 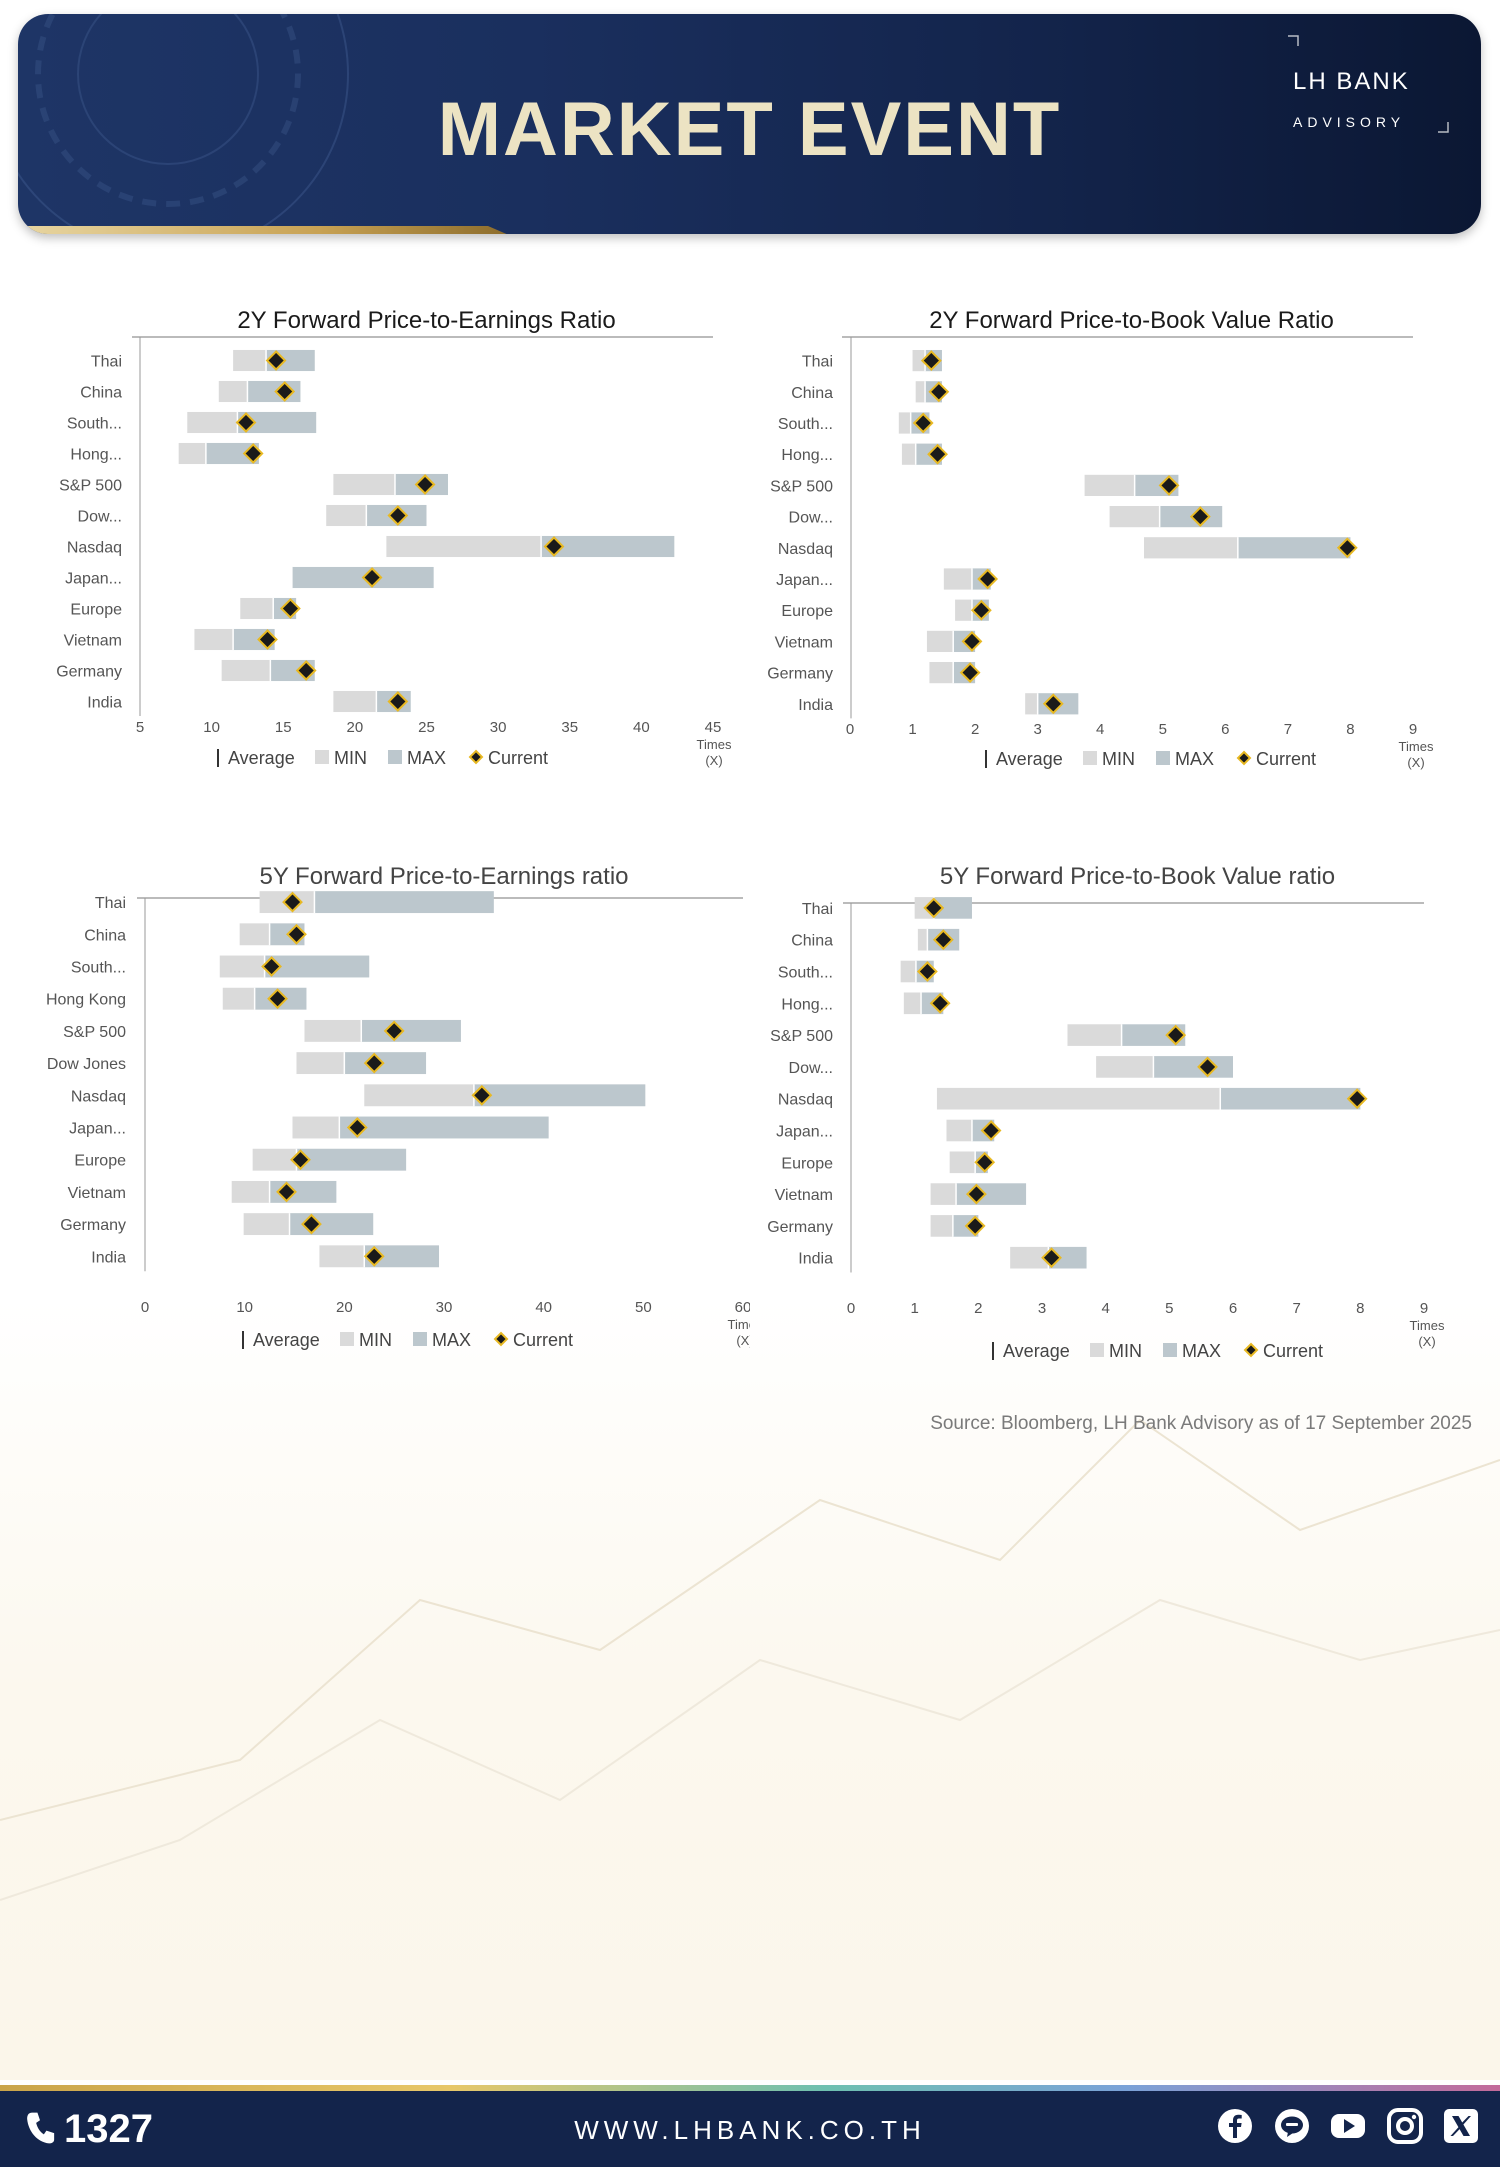 What do you see at coordinates (641, 727) in the screenshot?
I see `x-tick-label: 40` at bounding box center [641, 727].